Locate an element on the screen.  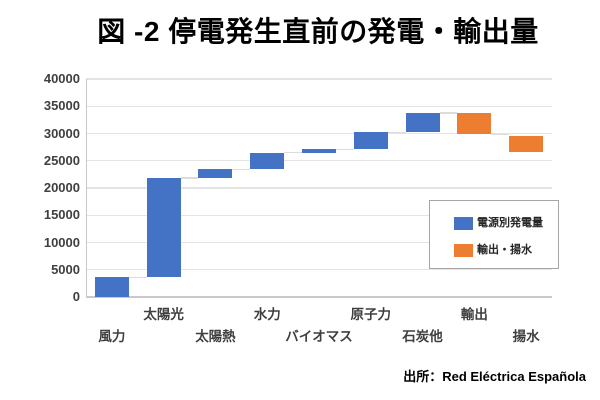
y-axis-tick-5000: 5000 is located at coordinates (65, 269).